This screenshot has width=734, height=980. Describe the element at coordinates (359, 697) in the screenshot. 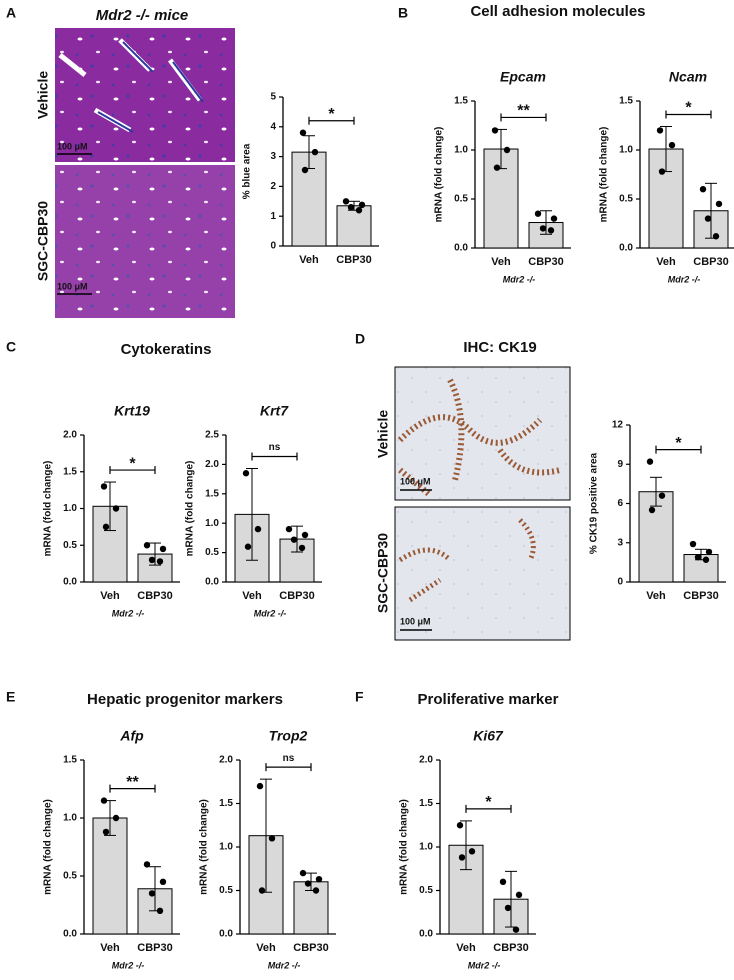

I see `panel-letter: F` at that location.